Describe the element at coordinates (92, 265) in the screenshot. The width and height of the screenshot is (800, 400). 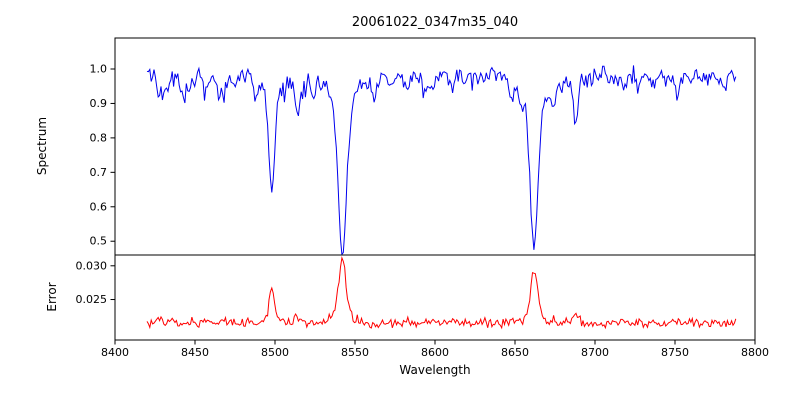
I see `error-y-tick-label: 0.030` at that location.